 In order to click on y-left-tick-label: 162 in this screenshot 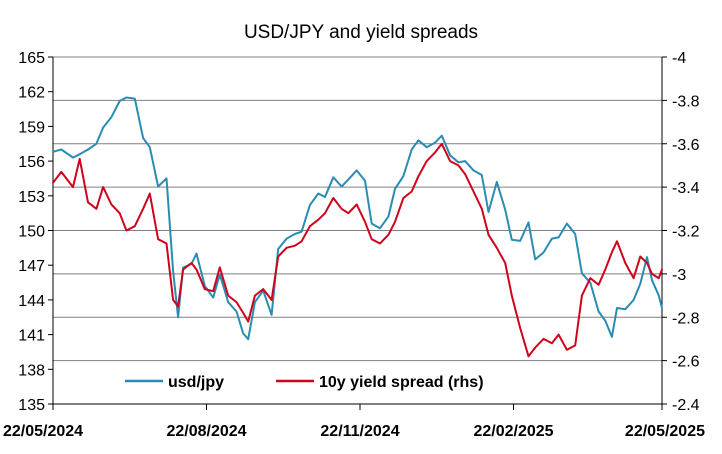, I will do `click(31, 93)`.